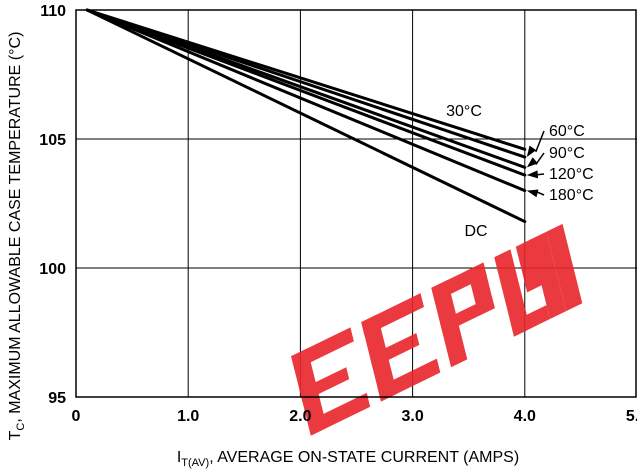  I want to click on series-labels: 30°C DC 60°C 90°C 120°C 180°C, so click(520, 171).